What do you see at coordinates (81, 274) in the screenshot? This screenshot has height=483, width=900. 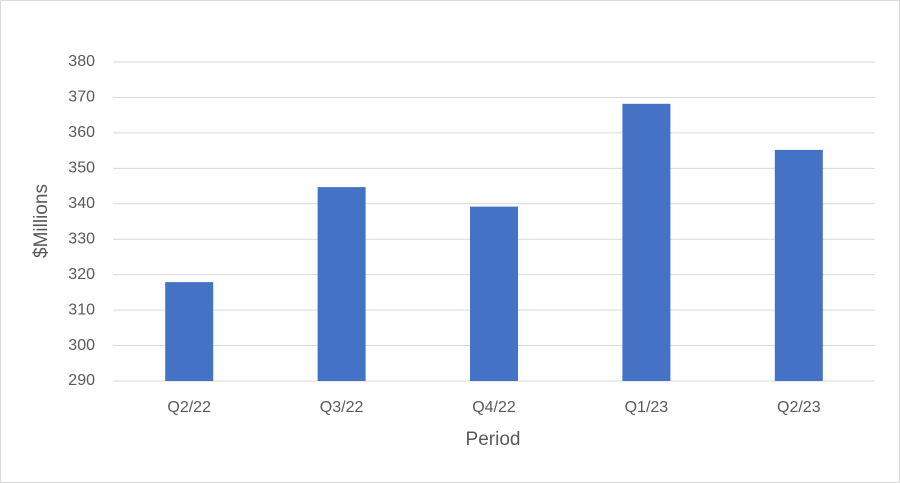 I see `y-tick-label: 320` at bounding box center [81, 274].